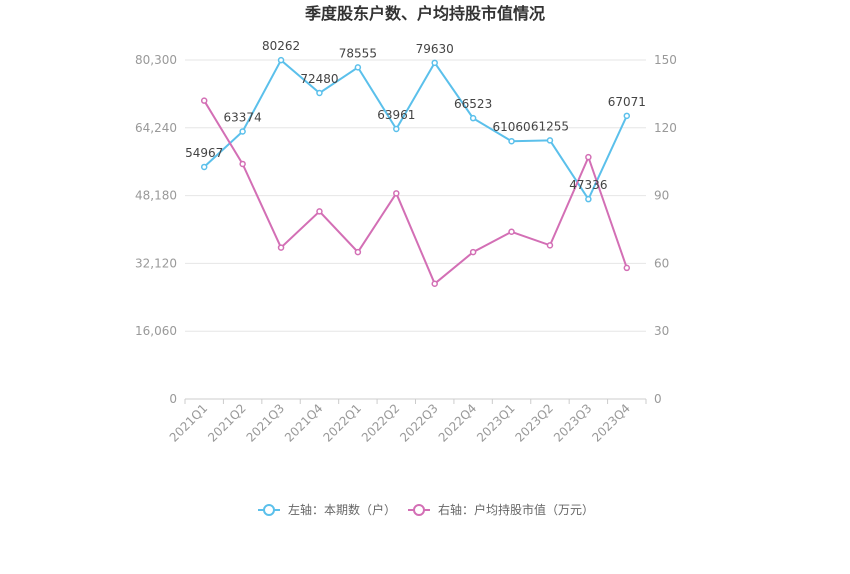  What do you see at coordinates (511, 127) in the screenshot?
I see `data-label: 61060` at bounding box center [511, 127].